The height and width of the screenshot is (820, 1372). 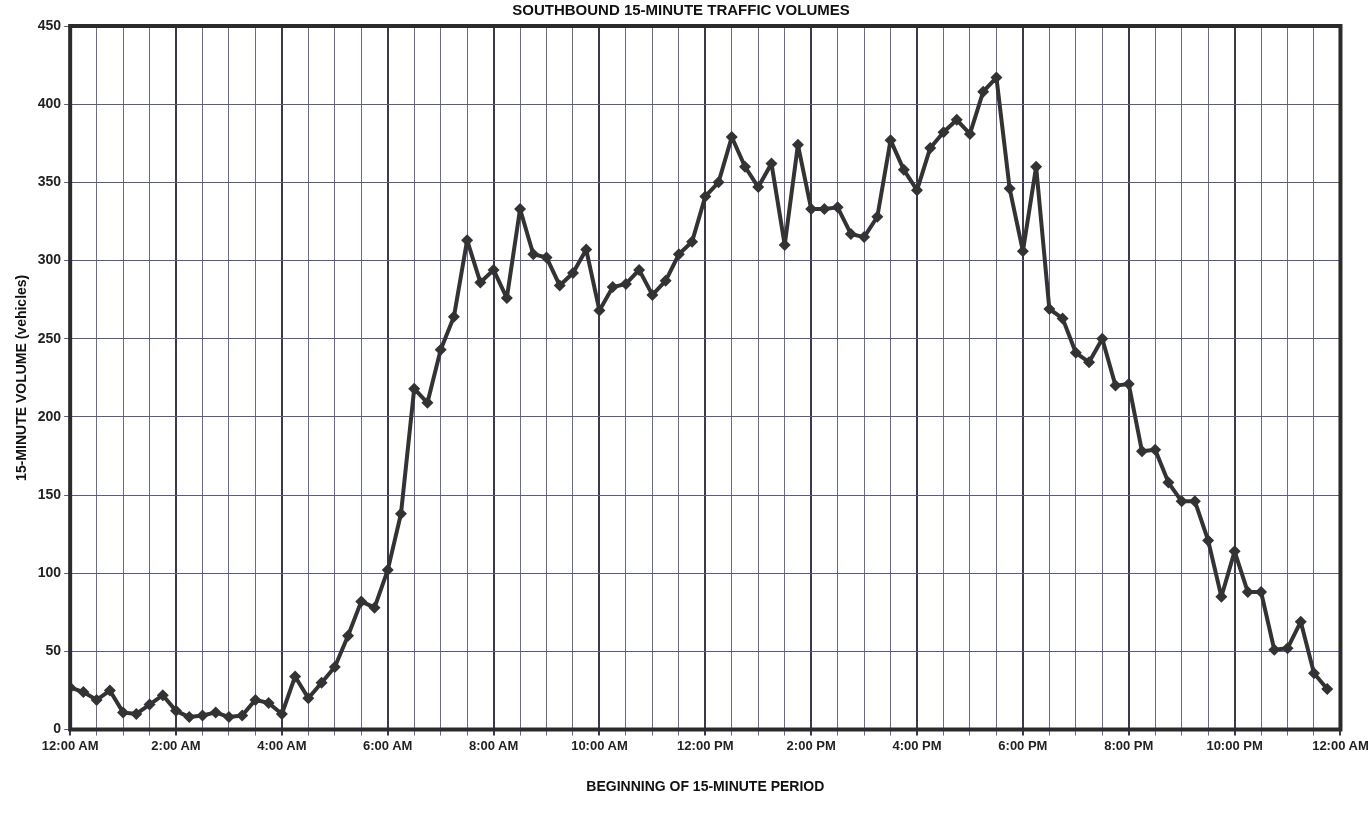 I want to click on y-tick-label: 150, so click(x=49, y=493).